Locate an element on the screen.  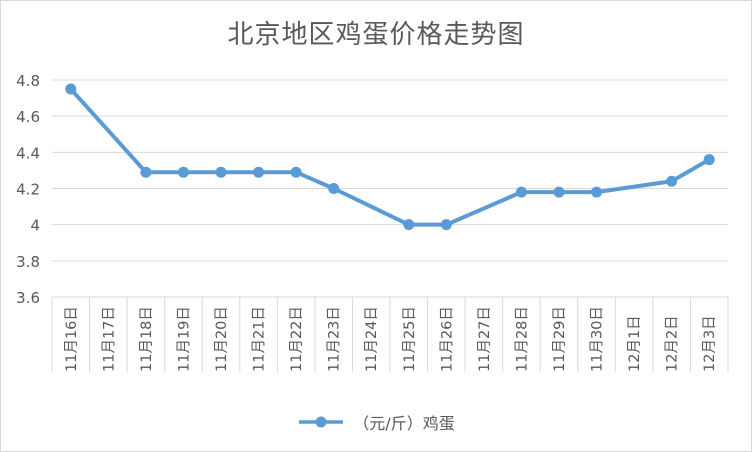
legend: （元/斤）鸡蛋 is located at coordinates (376, 422).